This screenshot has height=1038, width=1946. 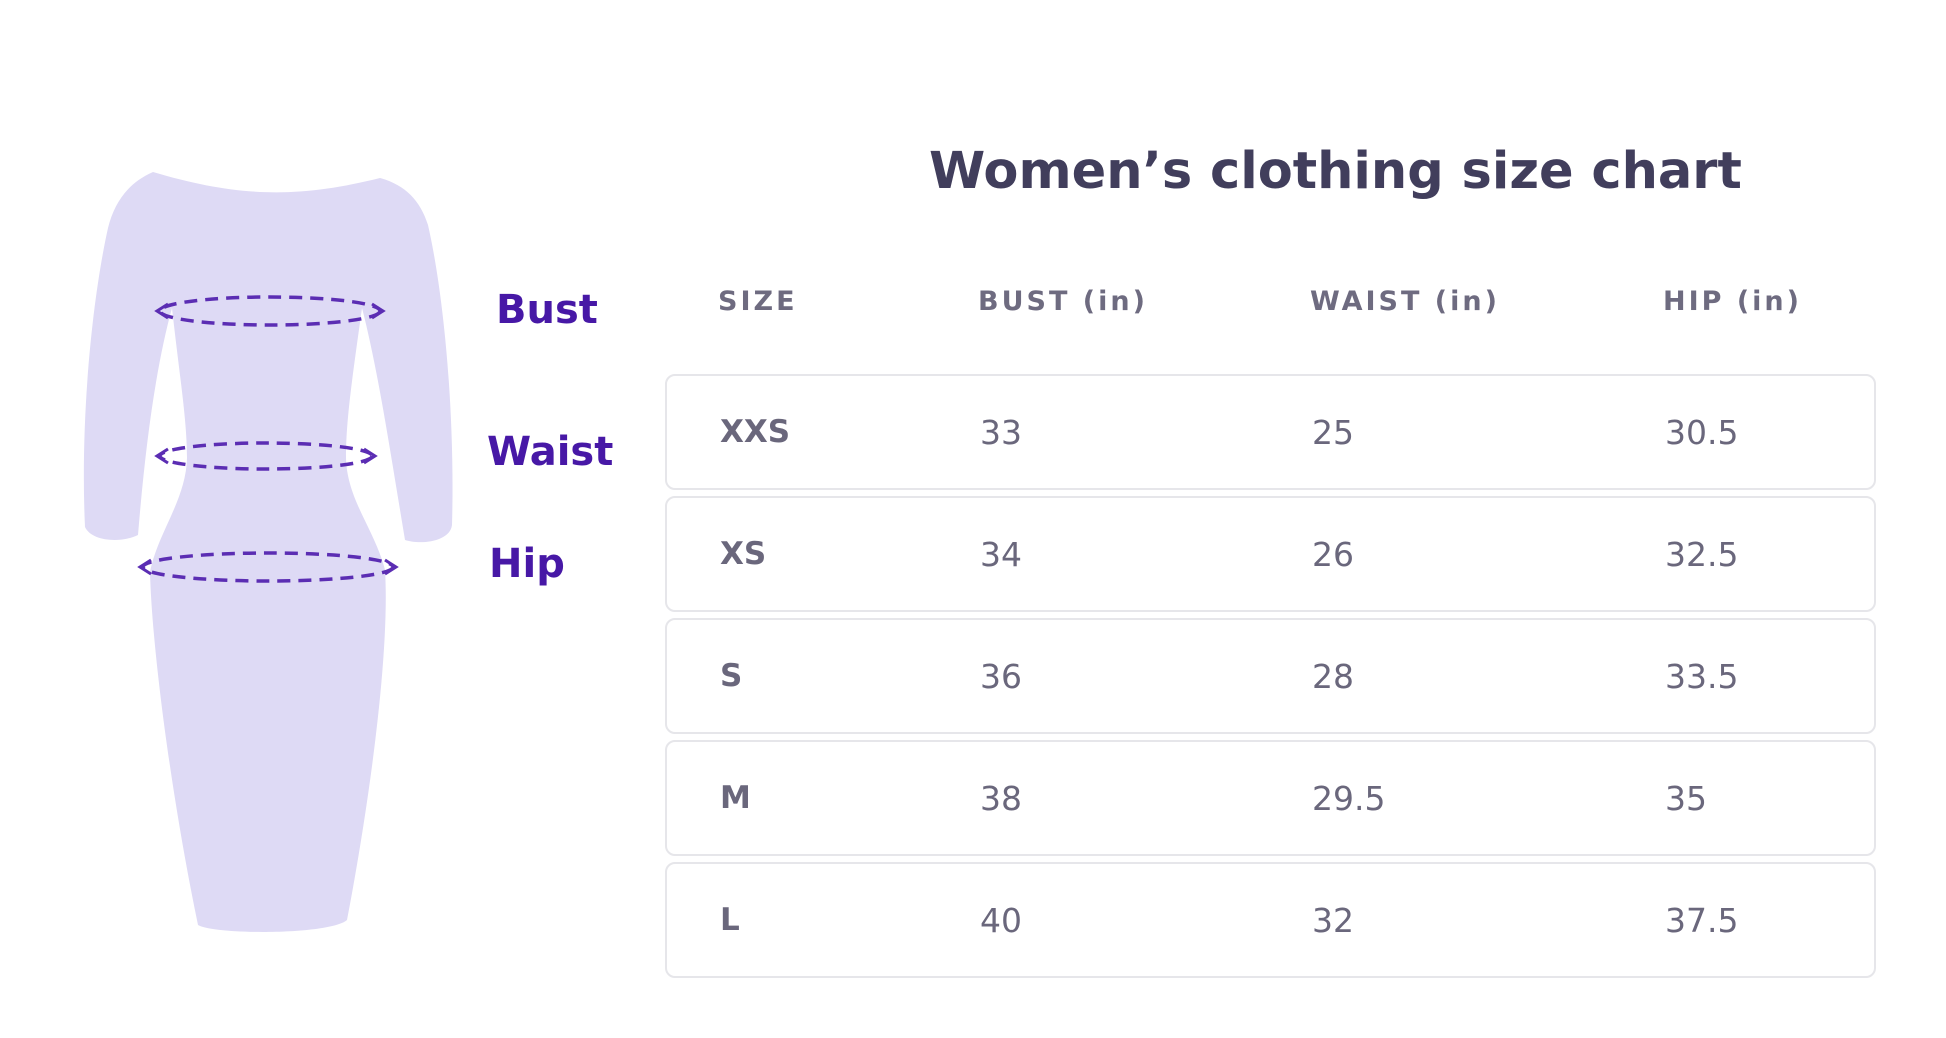 I want to click on waist-cell: 28, so click(x=1333, y=676).